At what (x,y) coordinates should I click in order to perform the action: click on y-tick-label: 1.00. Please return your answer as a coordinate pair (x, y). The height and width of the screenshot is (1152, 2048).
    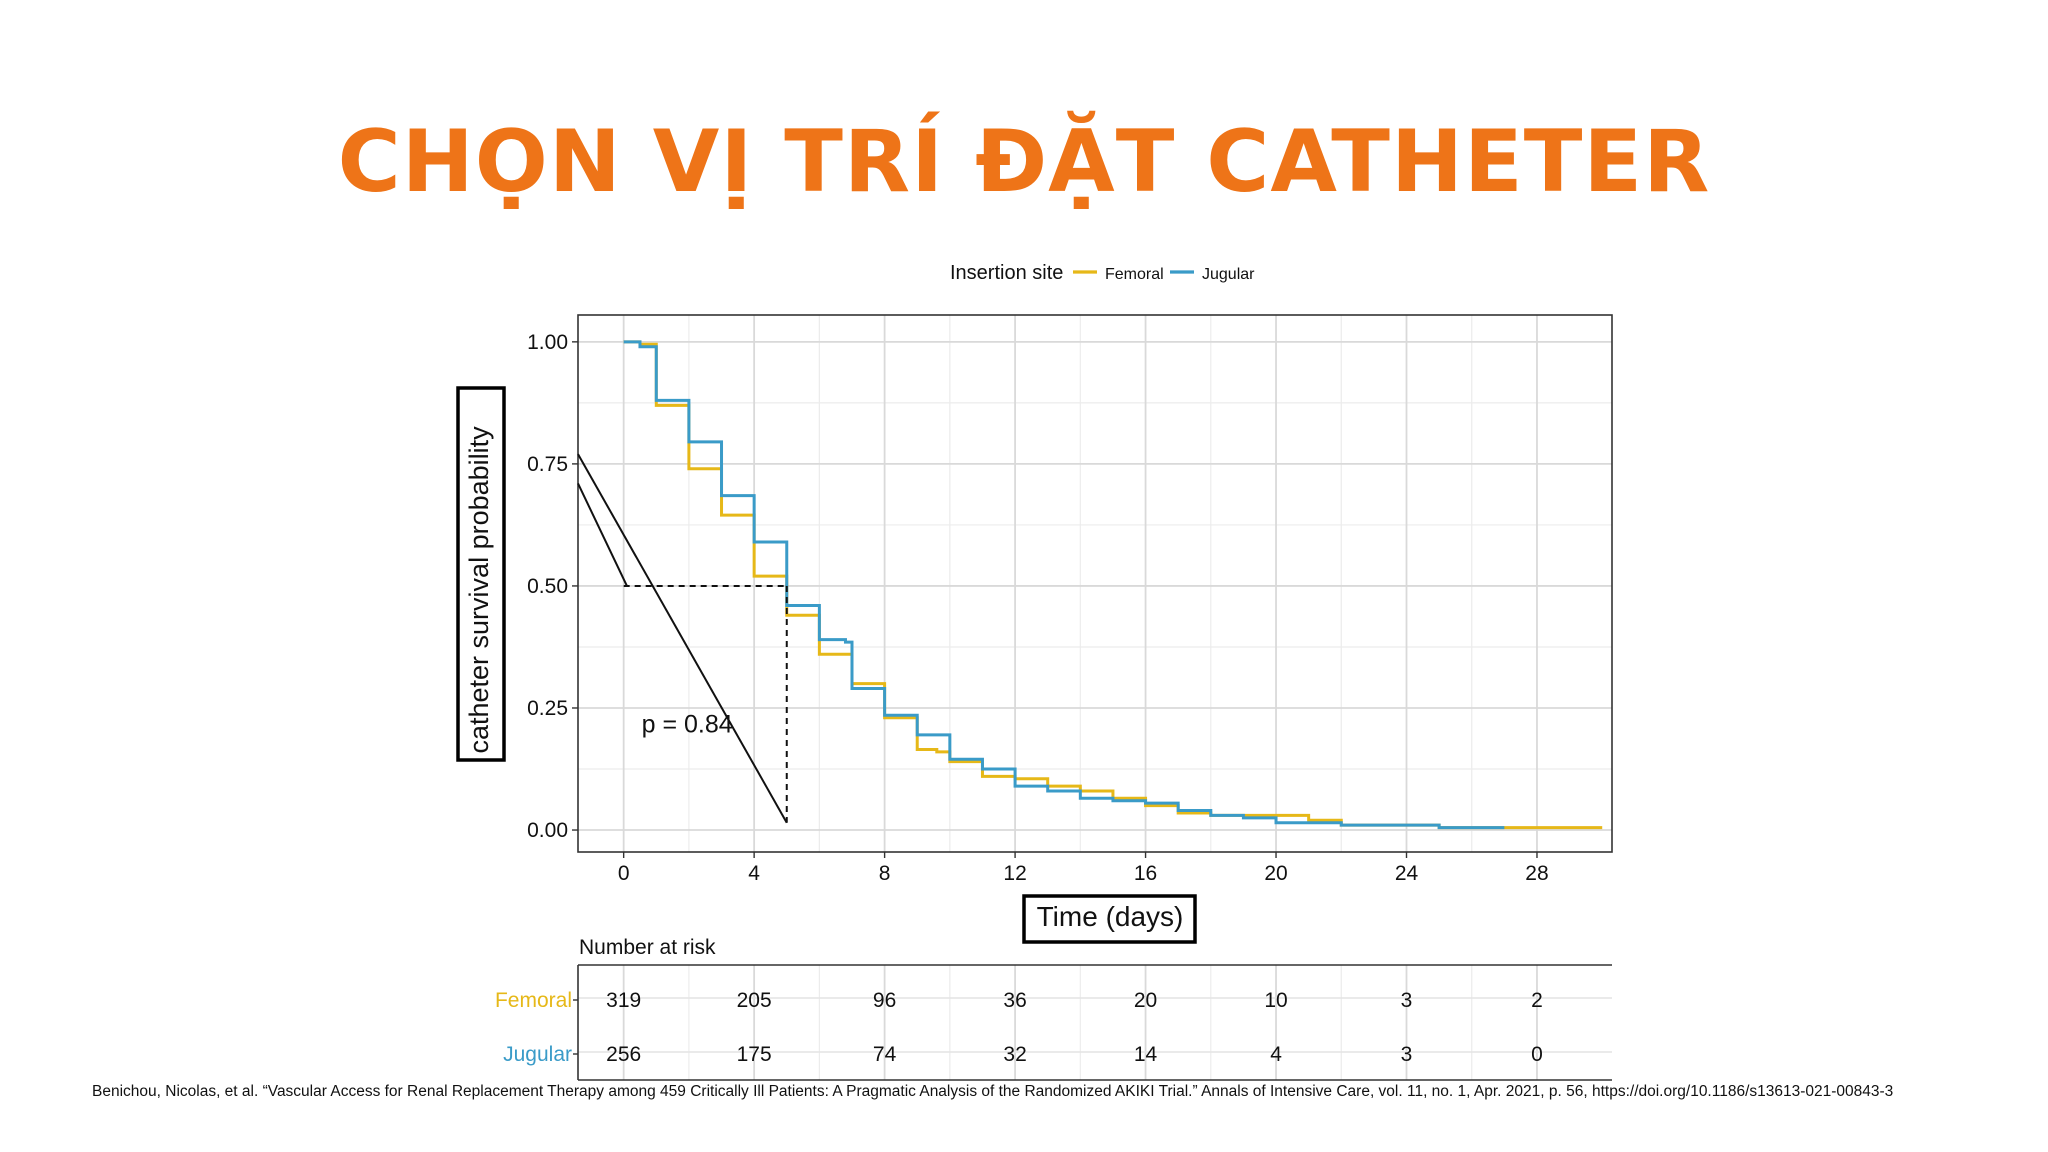
    Looking at the image, I should click on (547, 342).